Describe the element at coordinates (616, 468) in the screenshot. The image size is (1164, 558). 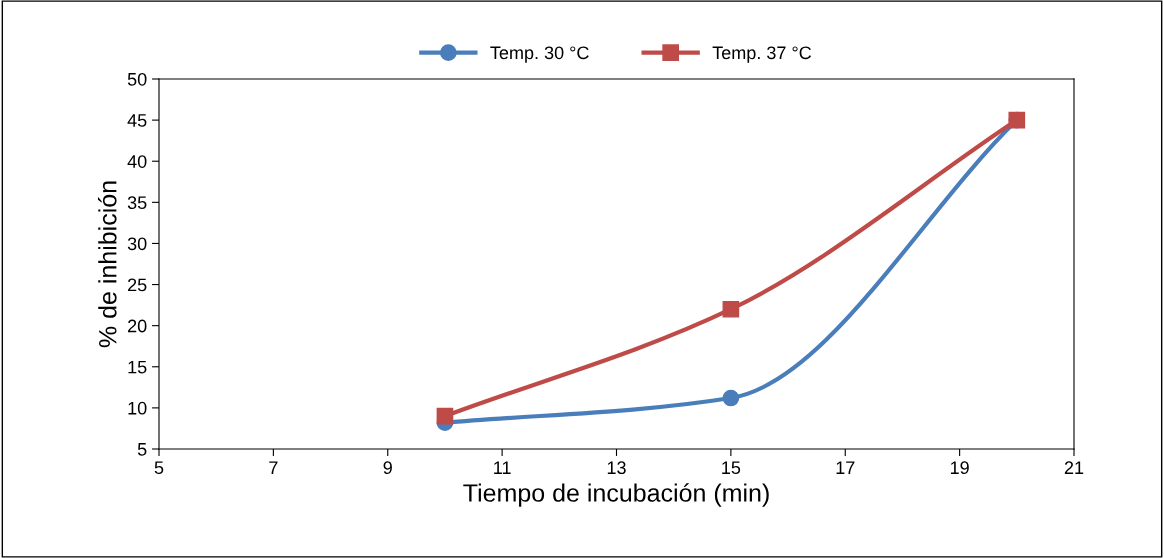
I see `x-tick-label: 13` at that location.